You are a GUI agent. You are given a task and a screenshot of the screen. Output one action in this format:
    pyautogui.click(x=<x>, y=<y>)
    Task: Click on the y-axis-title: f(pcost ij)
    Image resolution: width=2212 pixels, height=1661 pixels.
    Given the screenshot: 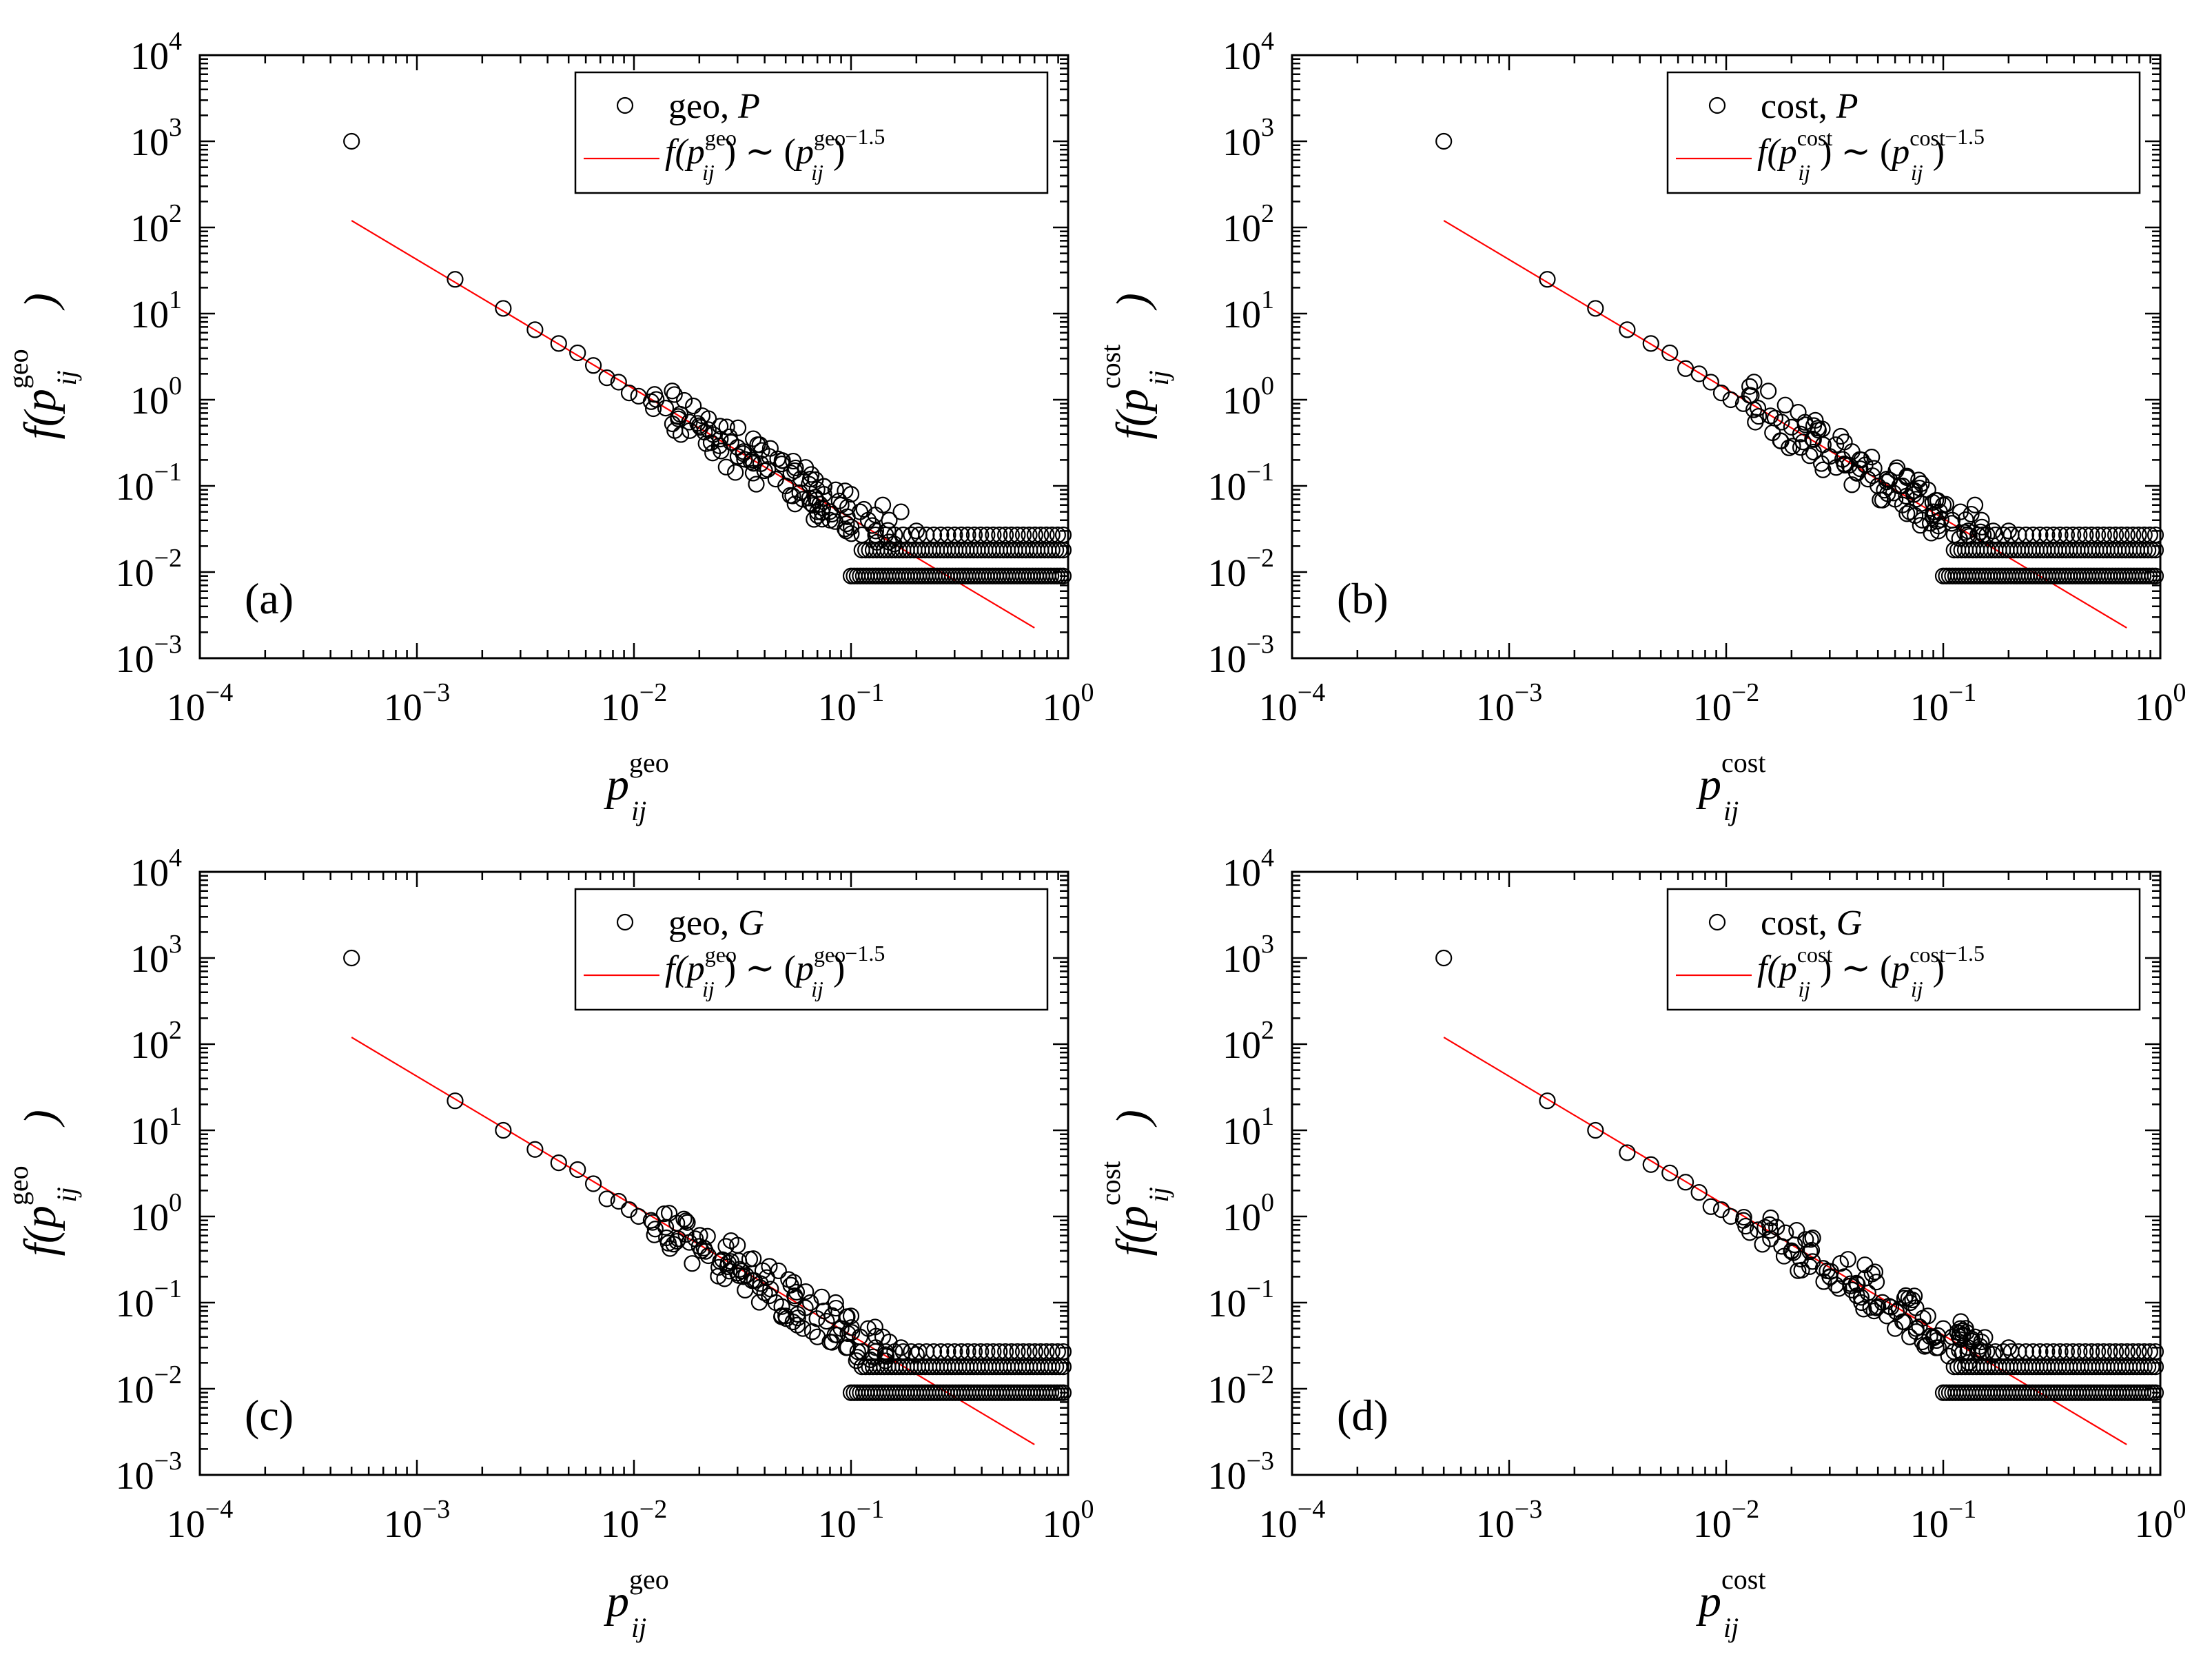 What is the action you would take?
    pyautogui.click(x=1134, y=366)
    